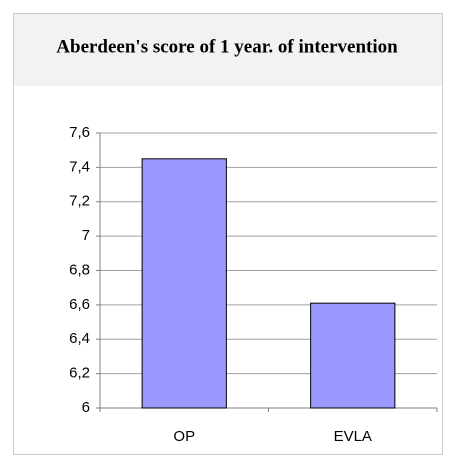  I want to click on y-tick-label: 6,8, so click(79, 269).